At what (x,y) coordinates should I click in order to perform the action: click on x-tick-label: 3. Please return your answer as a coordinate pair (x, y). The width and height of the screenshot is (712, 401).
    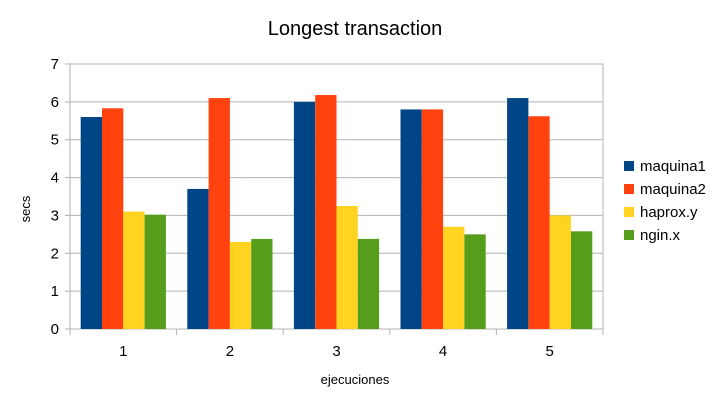
    Looking at the image, I should click on (336, 351).